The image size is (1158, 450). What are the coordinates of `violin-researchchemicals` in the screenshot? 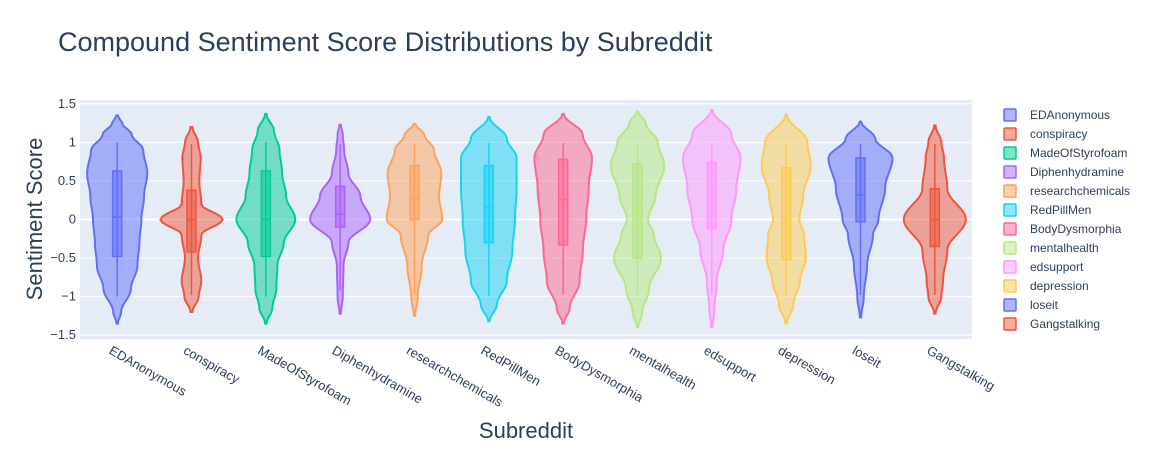 It's located at (414, 219).